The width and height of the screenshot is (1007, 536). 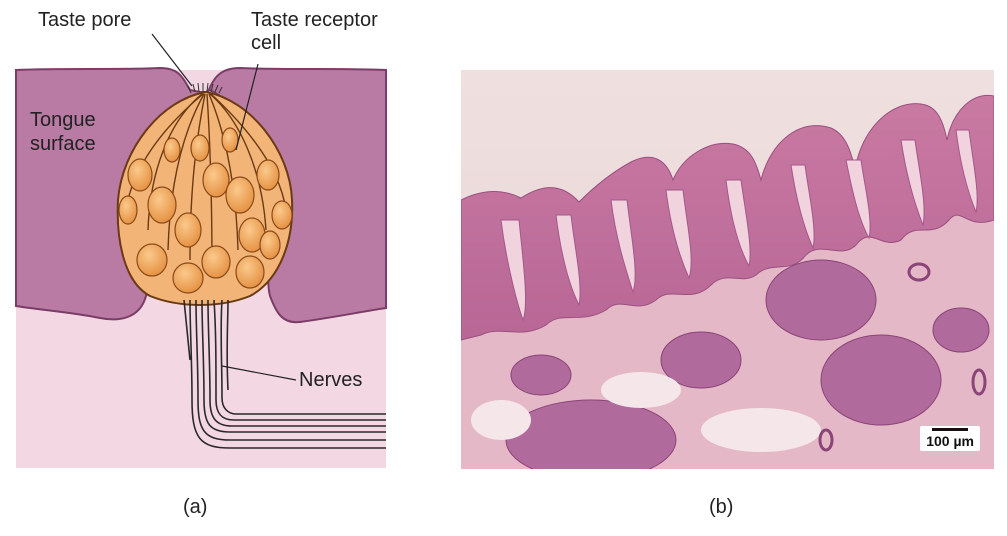 What do you see at coordinates (314, 31) in the screenshot?
I see `label-taste-receptor-cell: Taste receptor cell` at bounding box center [314, 31].